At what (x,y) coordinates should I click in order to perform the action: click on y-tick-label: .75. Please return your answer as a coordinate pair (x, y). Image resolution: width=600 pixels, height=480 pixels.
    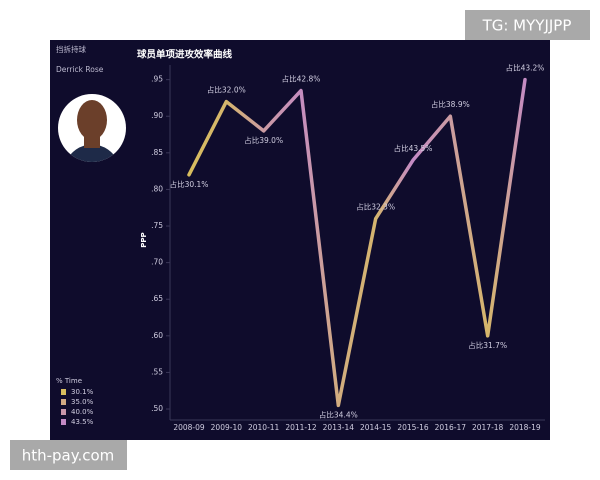
    Looking at the image, I should click on (157, 225).